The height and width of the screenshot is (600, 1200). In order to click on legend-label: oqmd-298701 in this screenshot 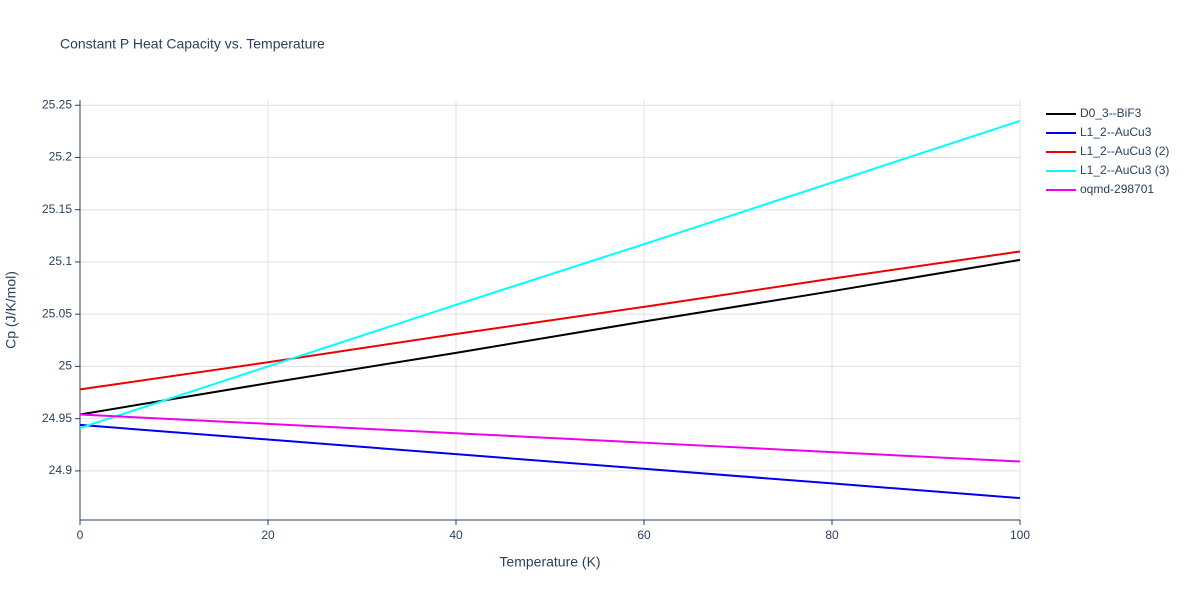, I will do `click(1117, 189)`.